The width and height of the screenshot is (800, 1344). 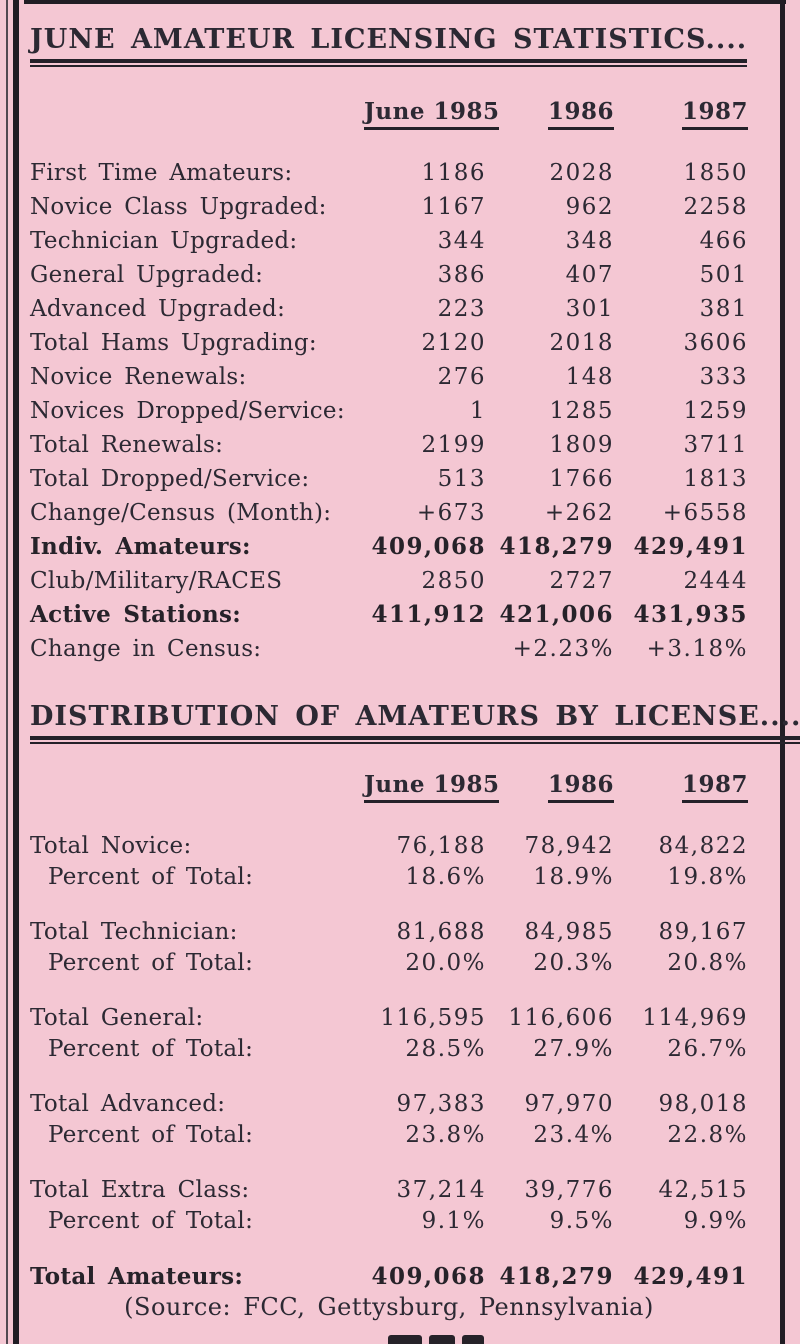 I want to click on table-row: Change/Census (Month): +673 +262 +6558, so click(x=389, y=513).